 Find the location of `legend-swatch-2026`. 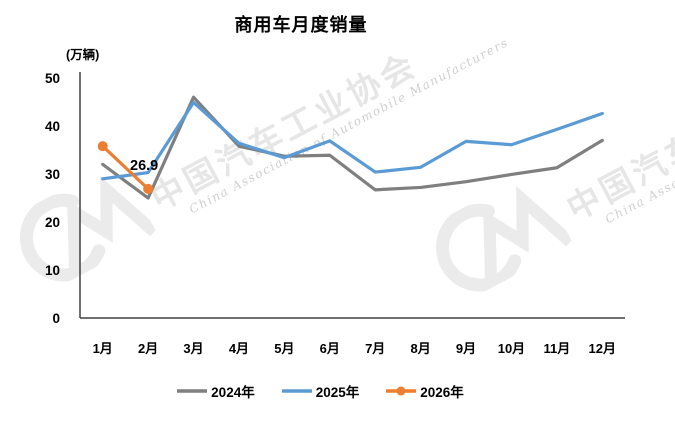

legend-swatch-2026 is located at coordinates (401, 391).